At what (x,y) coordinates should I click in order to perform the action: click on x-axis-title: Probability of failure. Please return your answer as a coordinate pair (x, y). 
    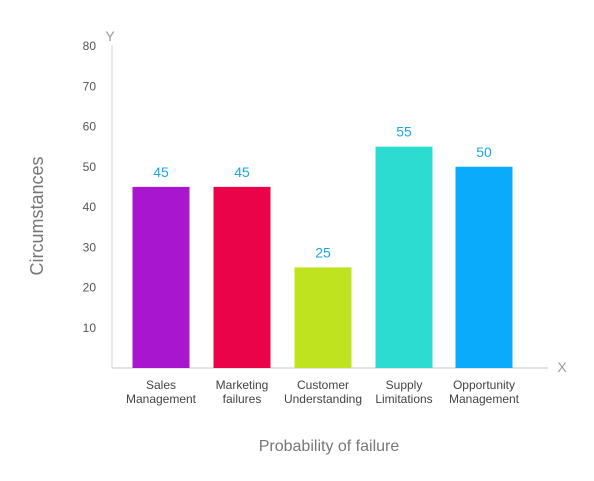
    Looking at the image, I should click on (329, 446).